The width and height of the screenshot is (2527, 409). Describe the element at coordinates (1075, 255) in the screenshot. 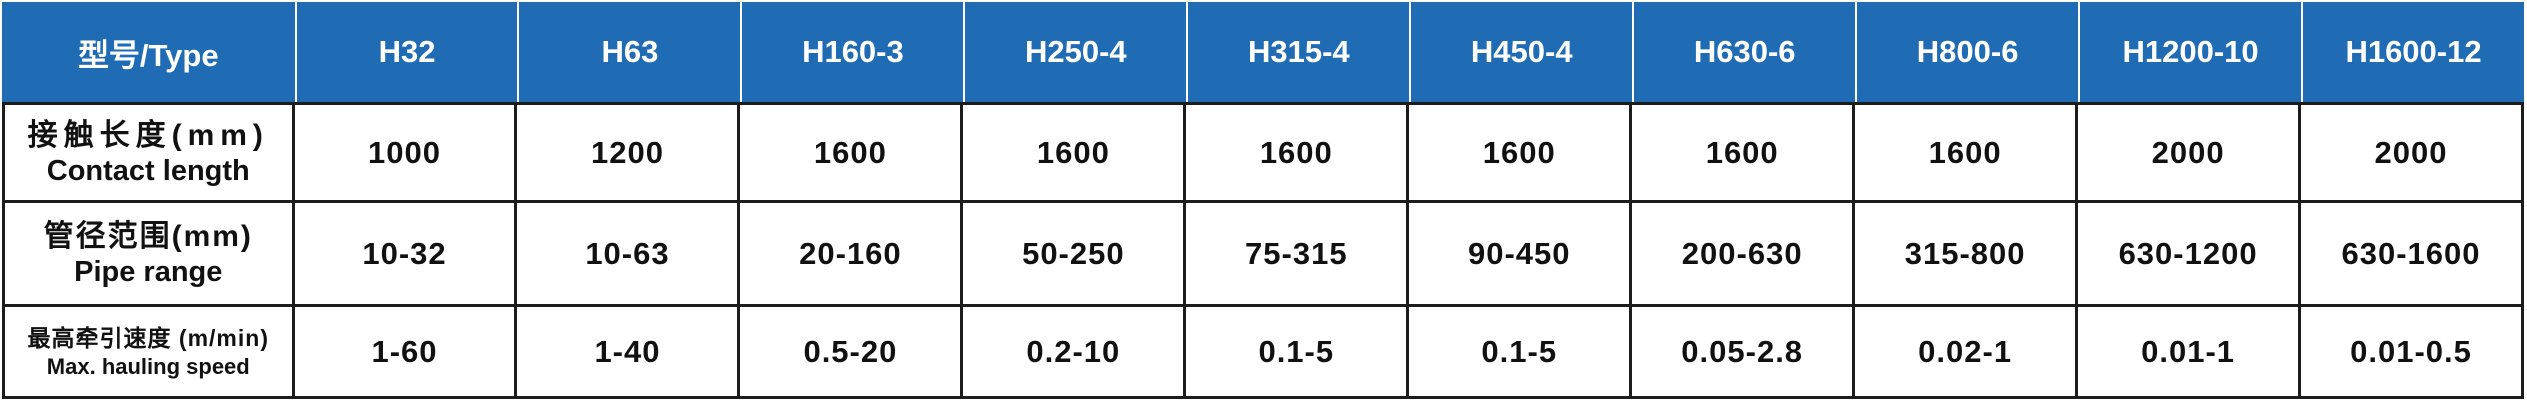

I see `value-cell: 50-250` at that location.